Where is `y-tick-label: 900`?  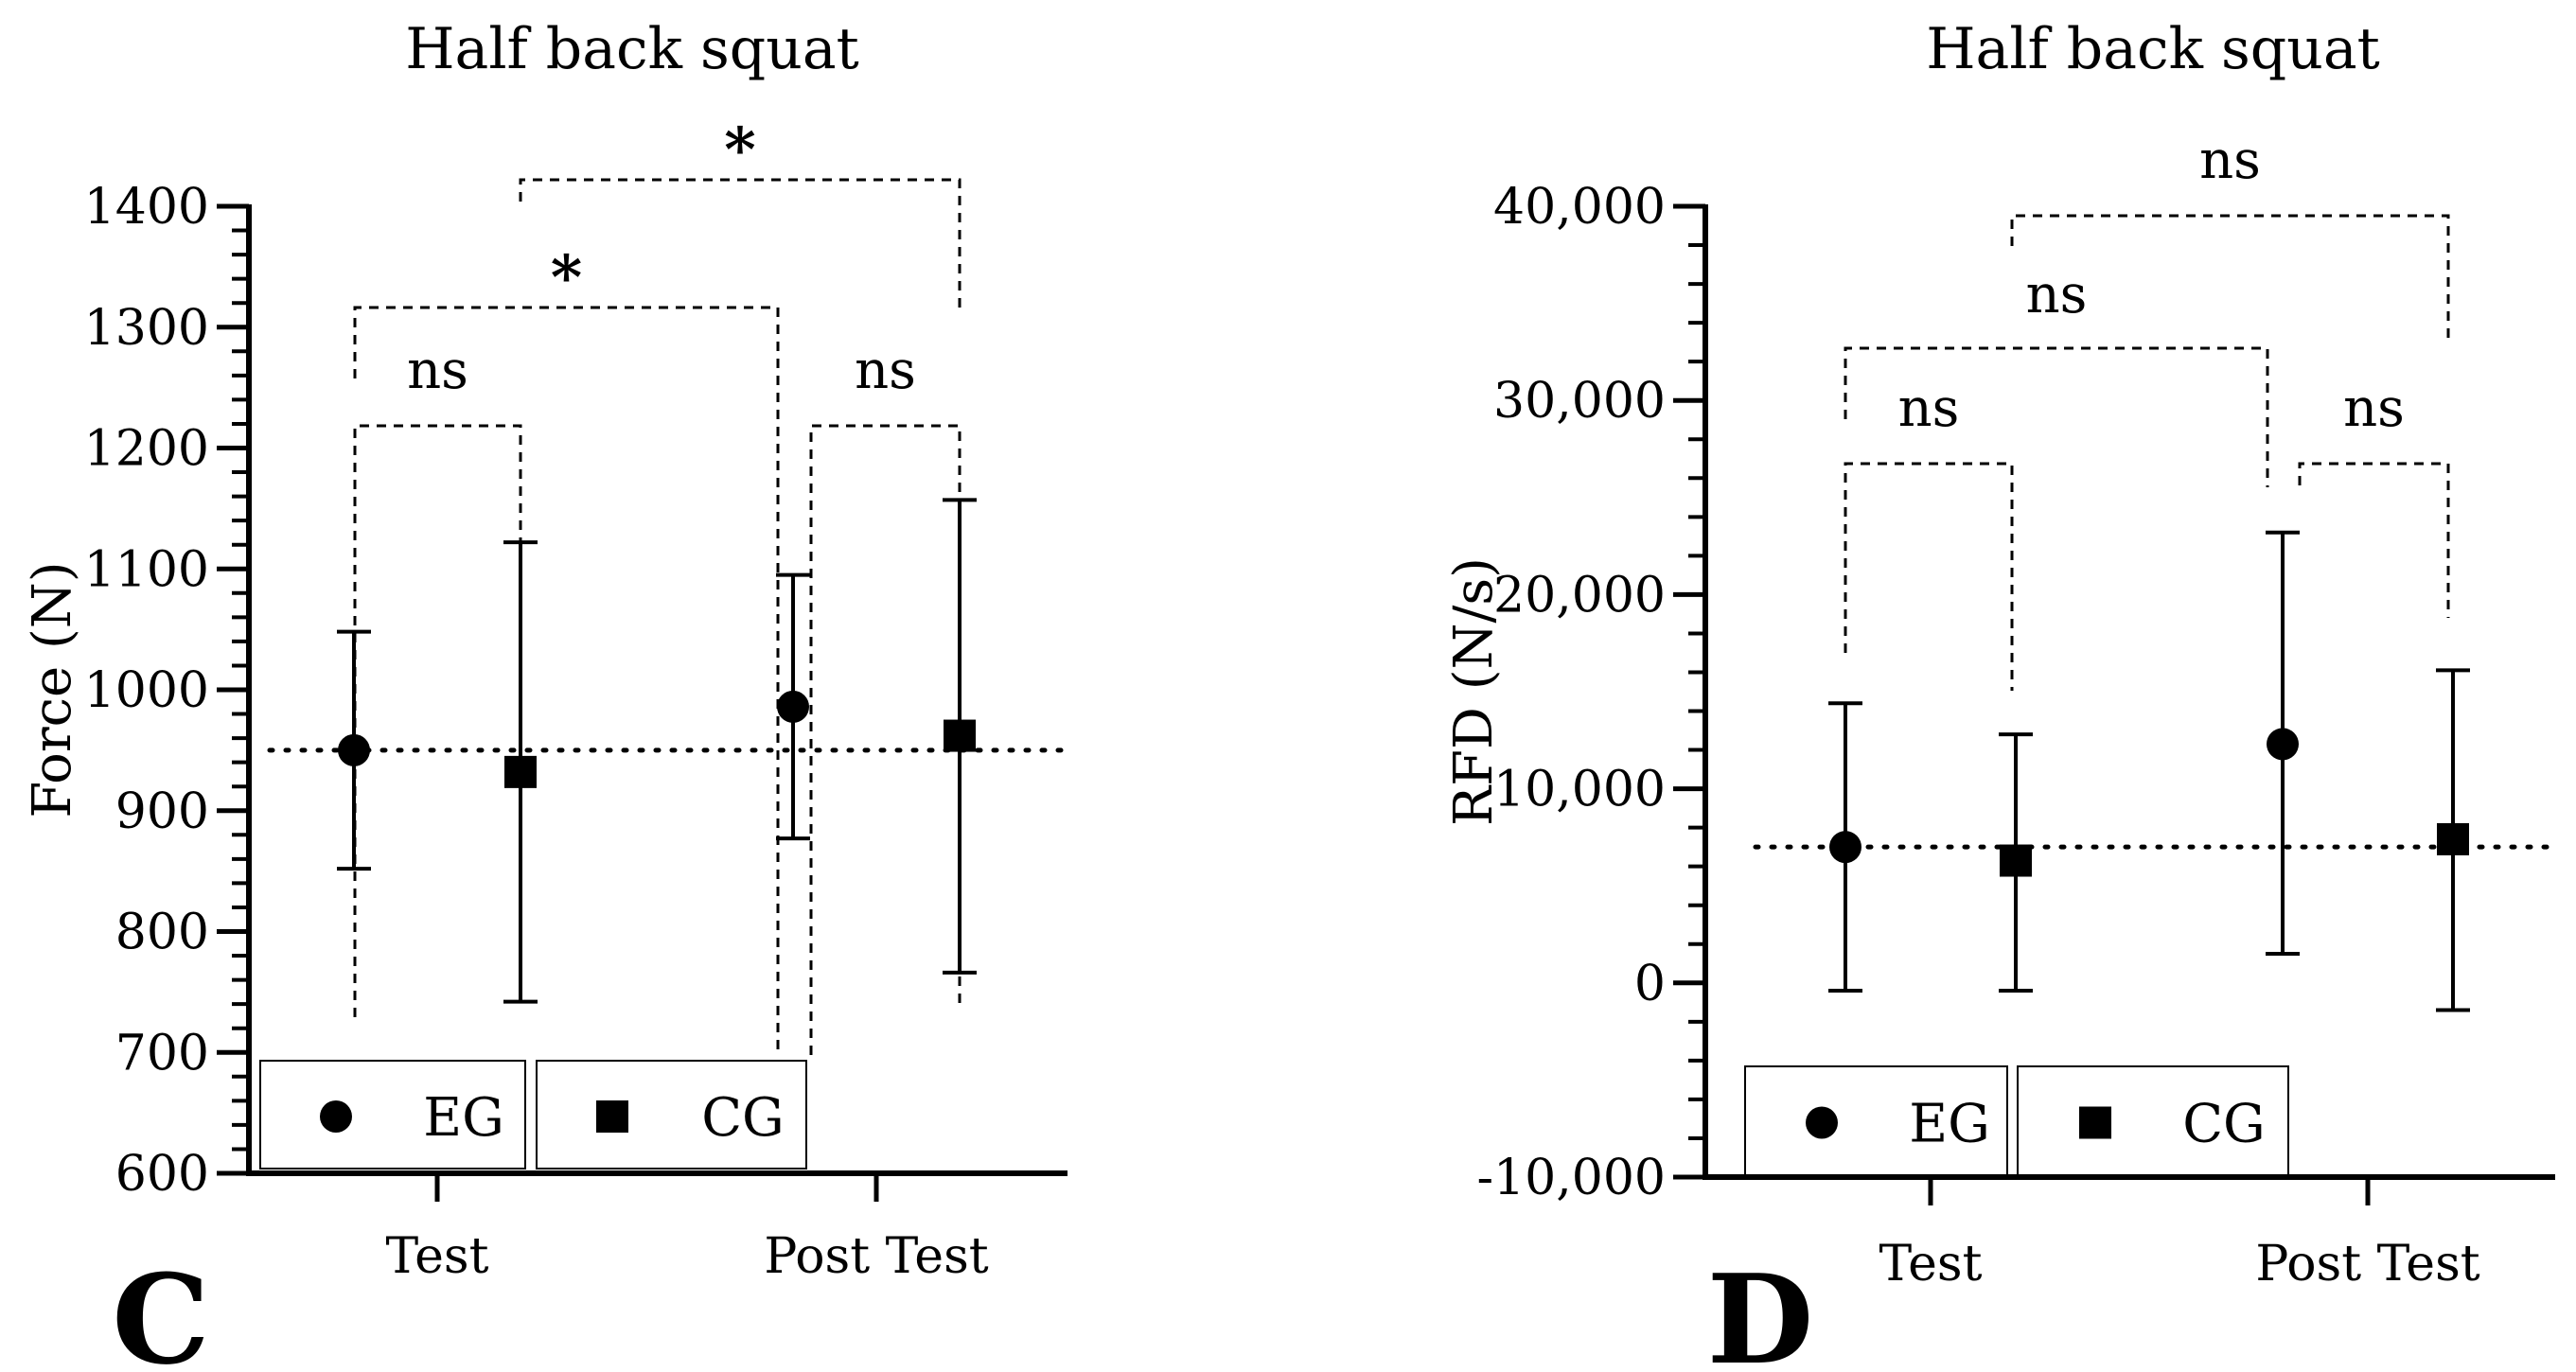 y-tick-label: 900 is located at coordinates (162, 811).